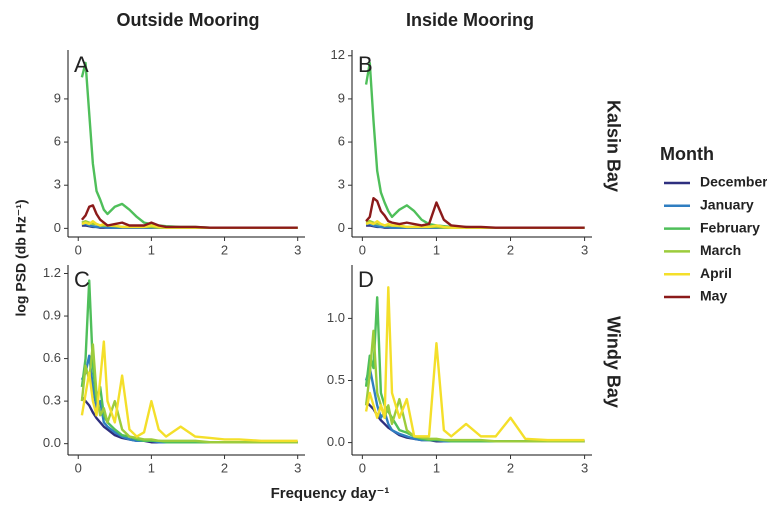 The width and height of the screenshot is (767, 516). Describe the element at coordinates (52, 400) in the screenshot. I see `y-tick-label: 0.3` at that location.